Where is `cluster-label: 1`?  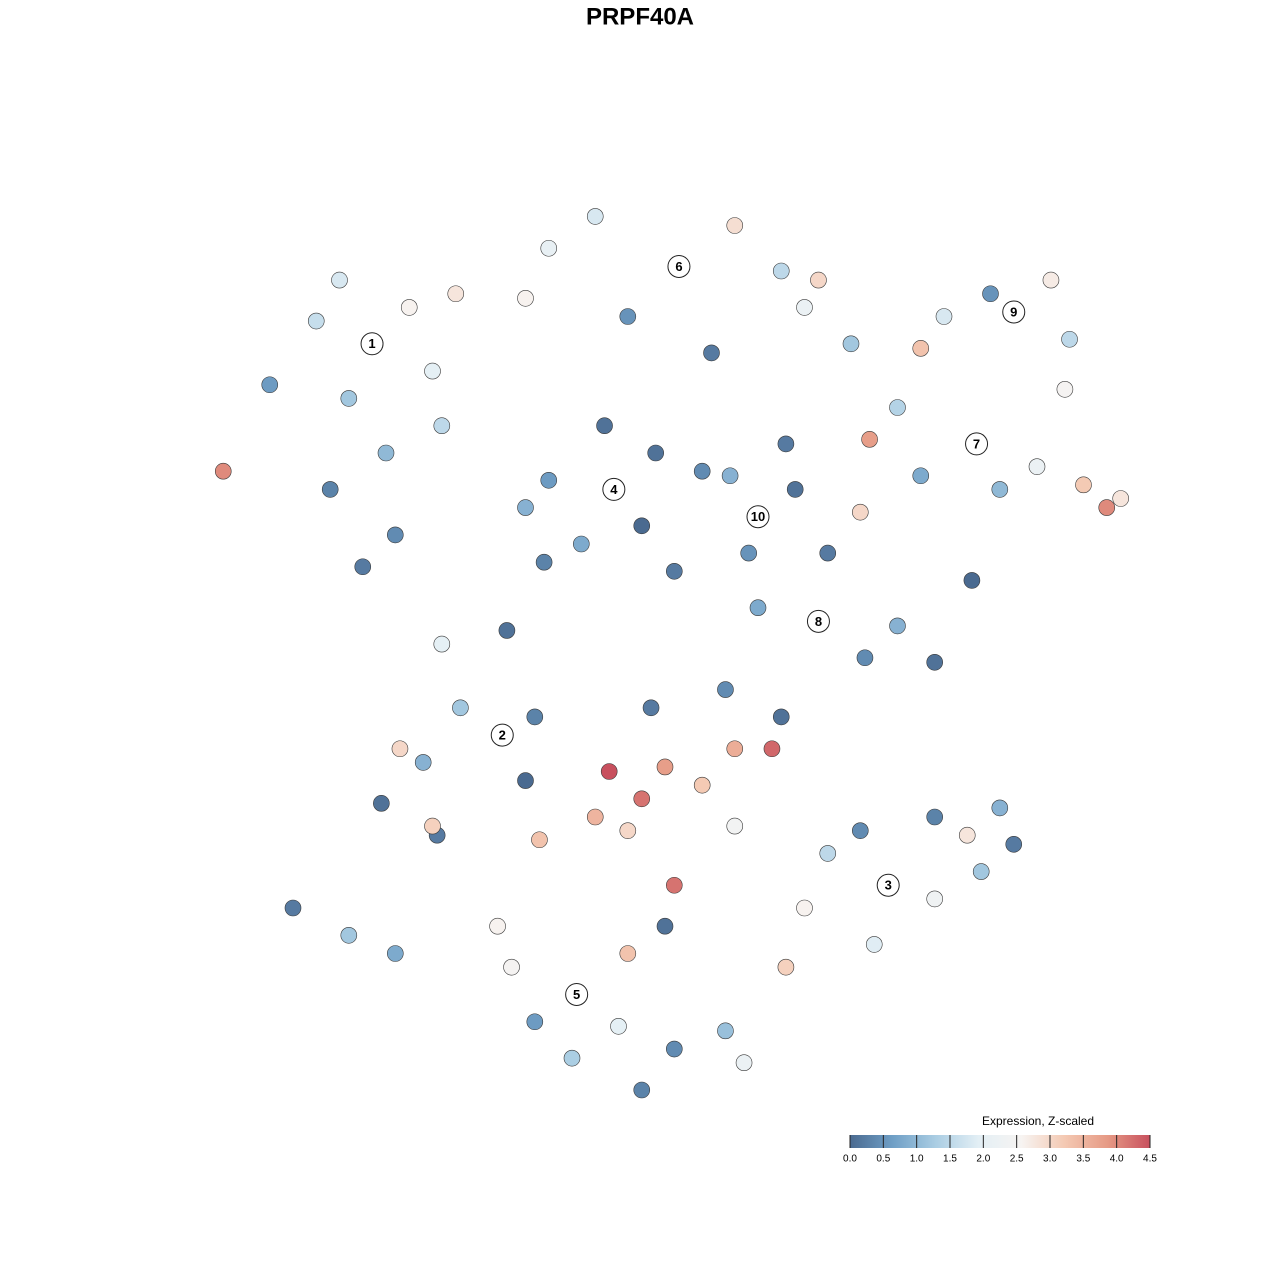 cluster-label: 1 is located at coordinates (371, 343).